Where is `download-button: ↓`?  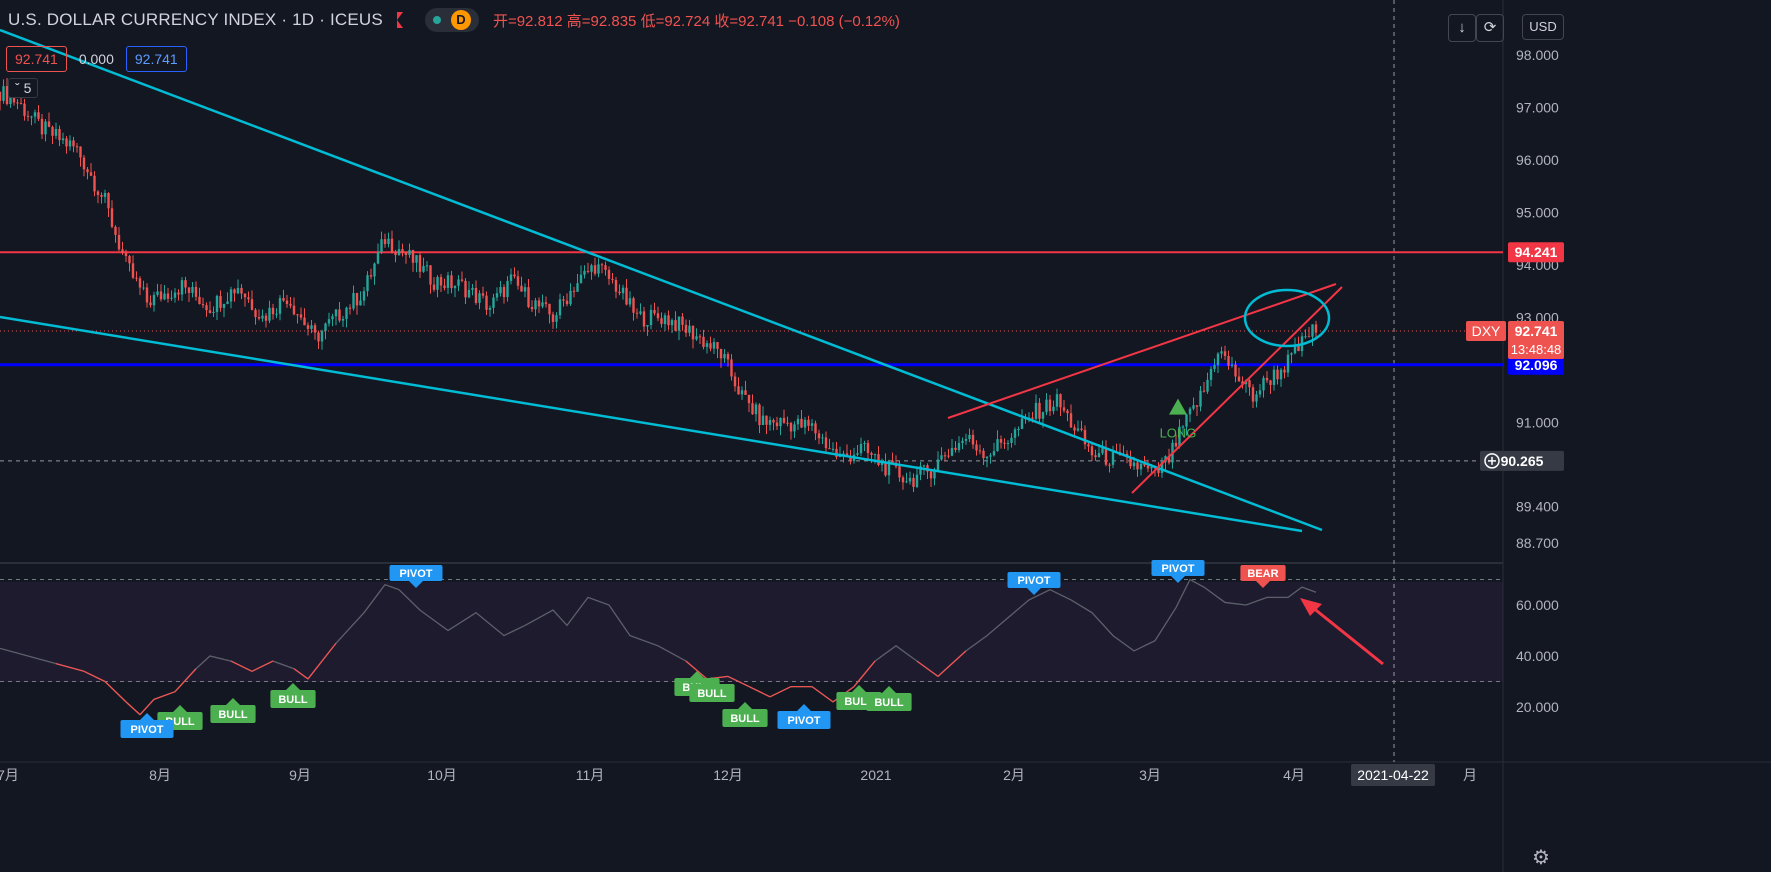
download-button: ↓ is located at coordinates (1462, 28).